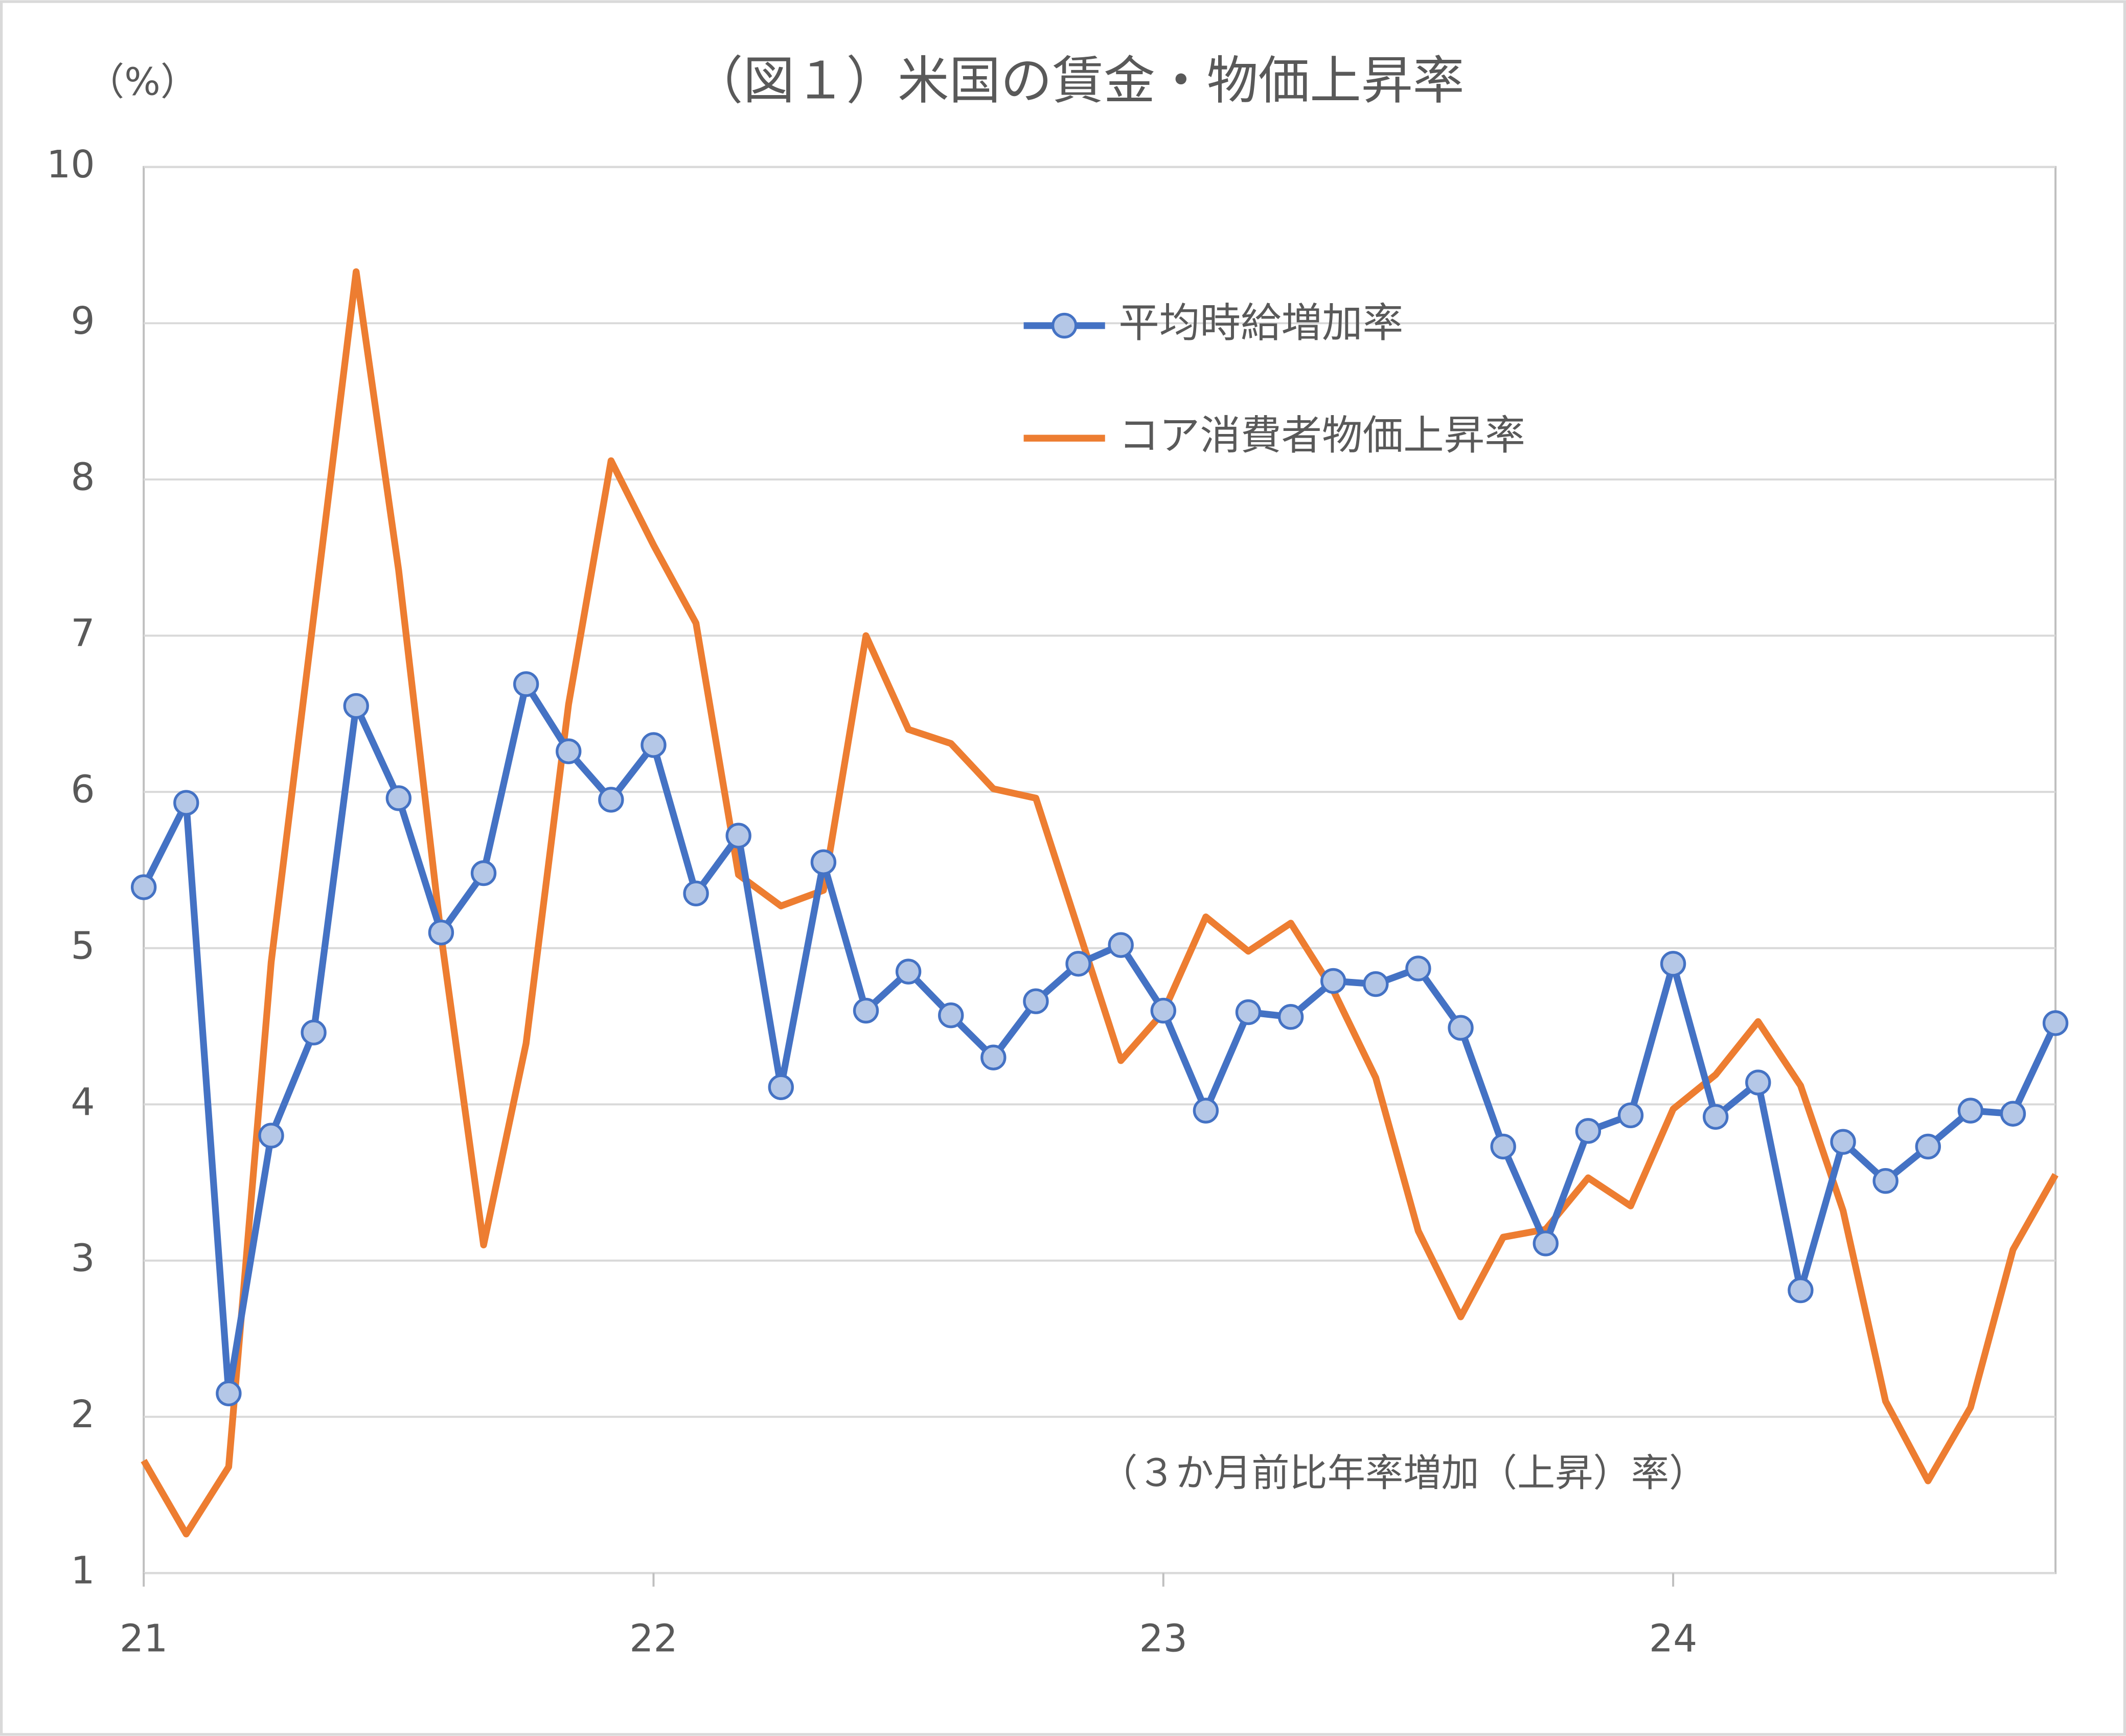  Describe the element at coordinates (144, 1638) in the screenshot. I see `x-tick-label: 21` at that location.